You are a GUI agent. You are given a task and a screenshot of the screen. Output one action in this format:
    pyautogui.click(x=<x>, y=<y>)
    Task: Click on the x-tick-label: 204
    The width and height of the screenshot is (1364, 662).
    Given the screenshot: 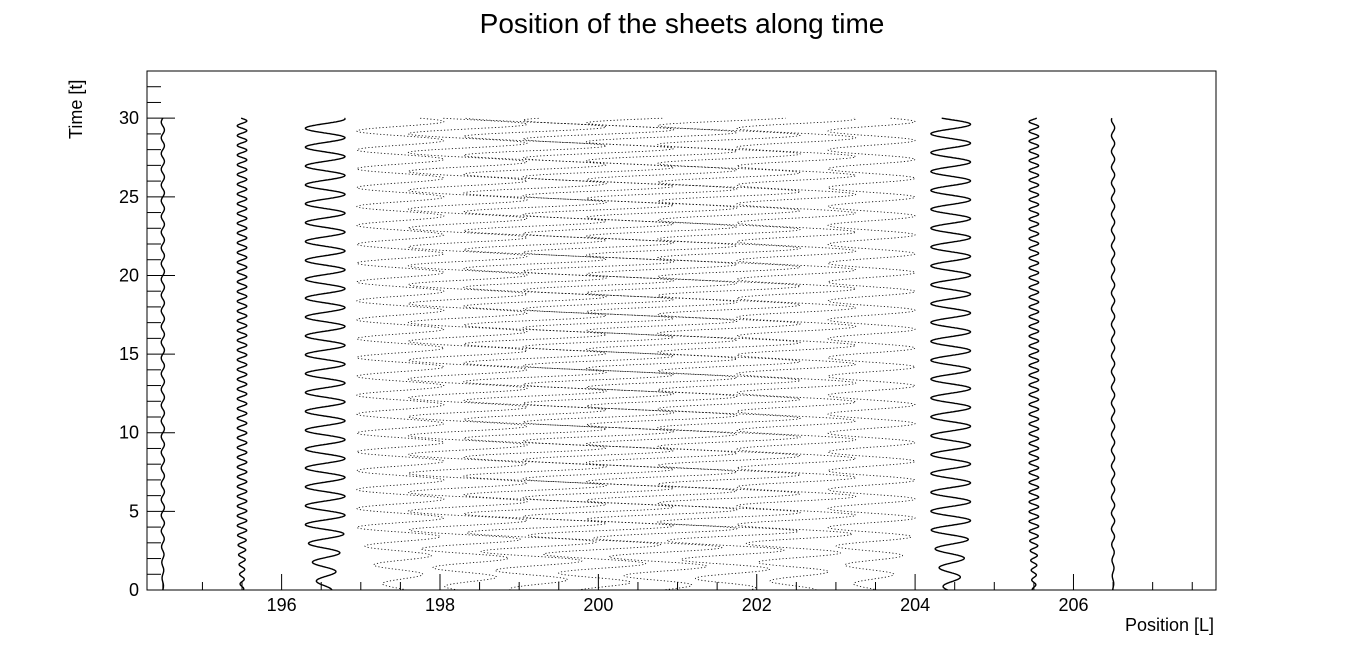 What is the action you would take?
    pyautogui.click(x=915, y=605)
    